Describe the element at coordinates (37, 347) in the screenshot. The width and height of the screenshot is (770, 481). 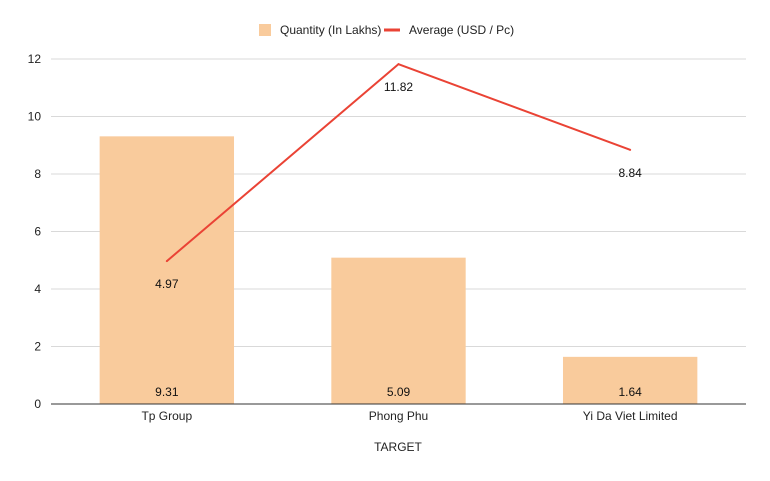
I see `y-tick-label: 2` at that location.